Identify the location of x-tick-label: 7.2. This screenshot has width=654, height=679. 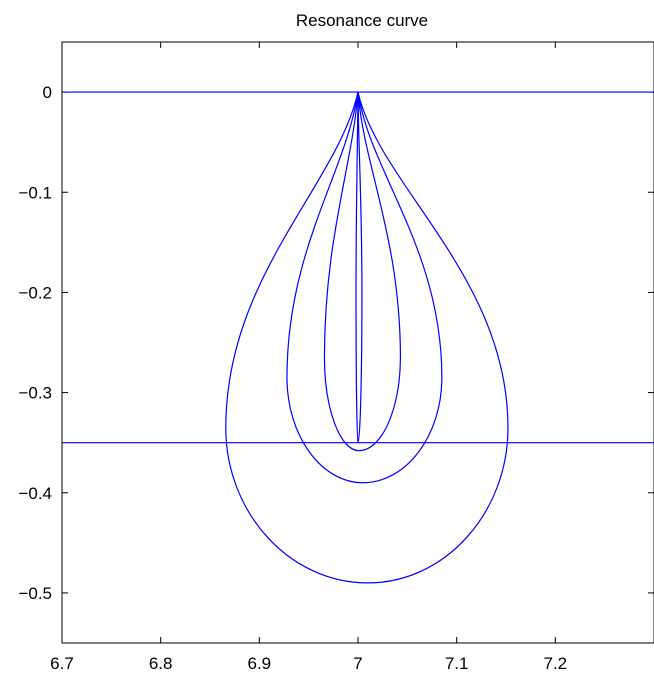
(556, 663).